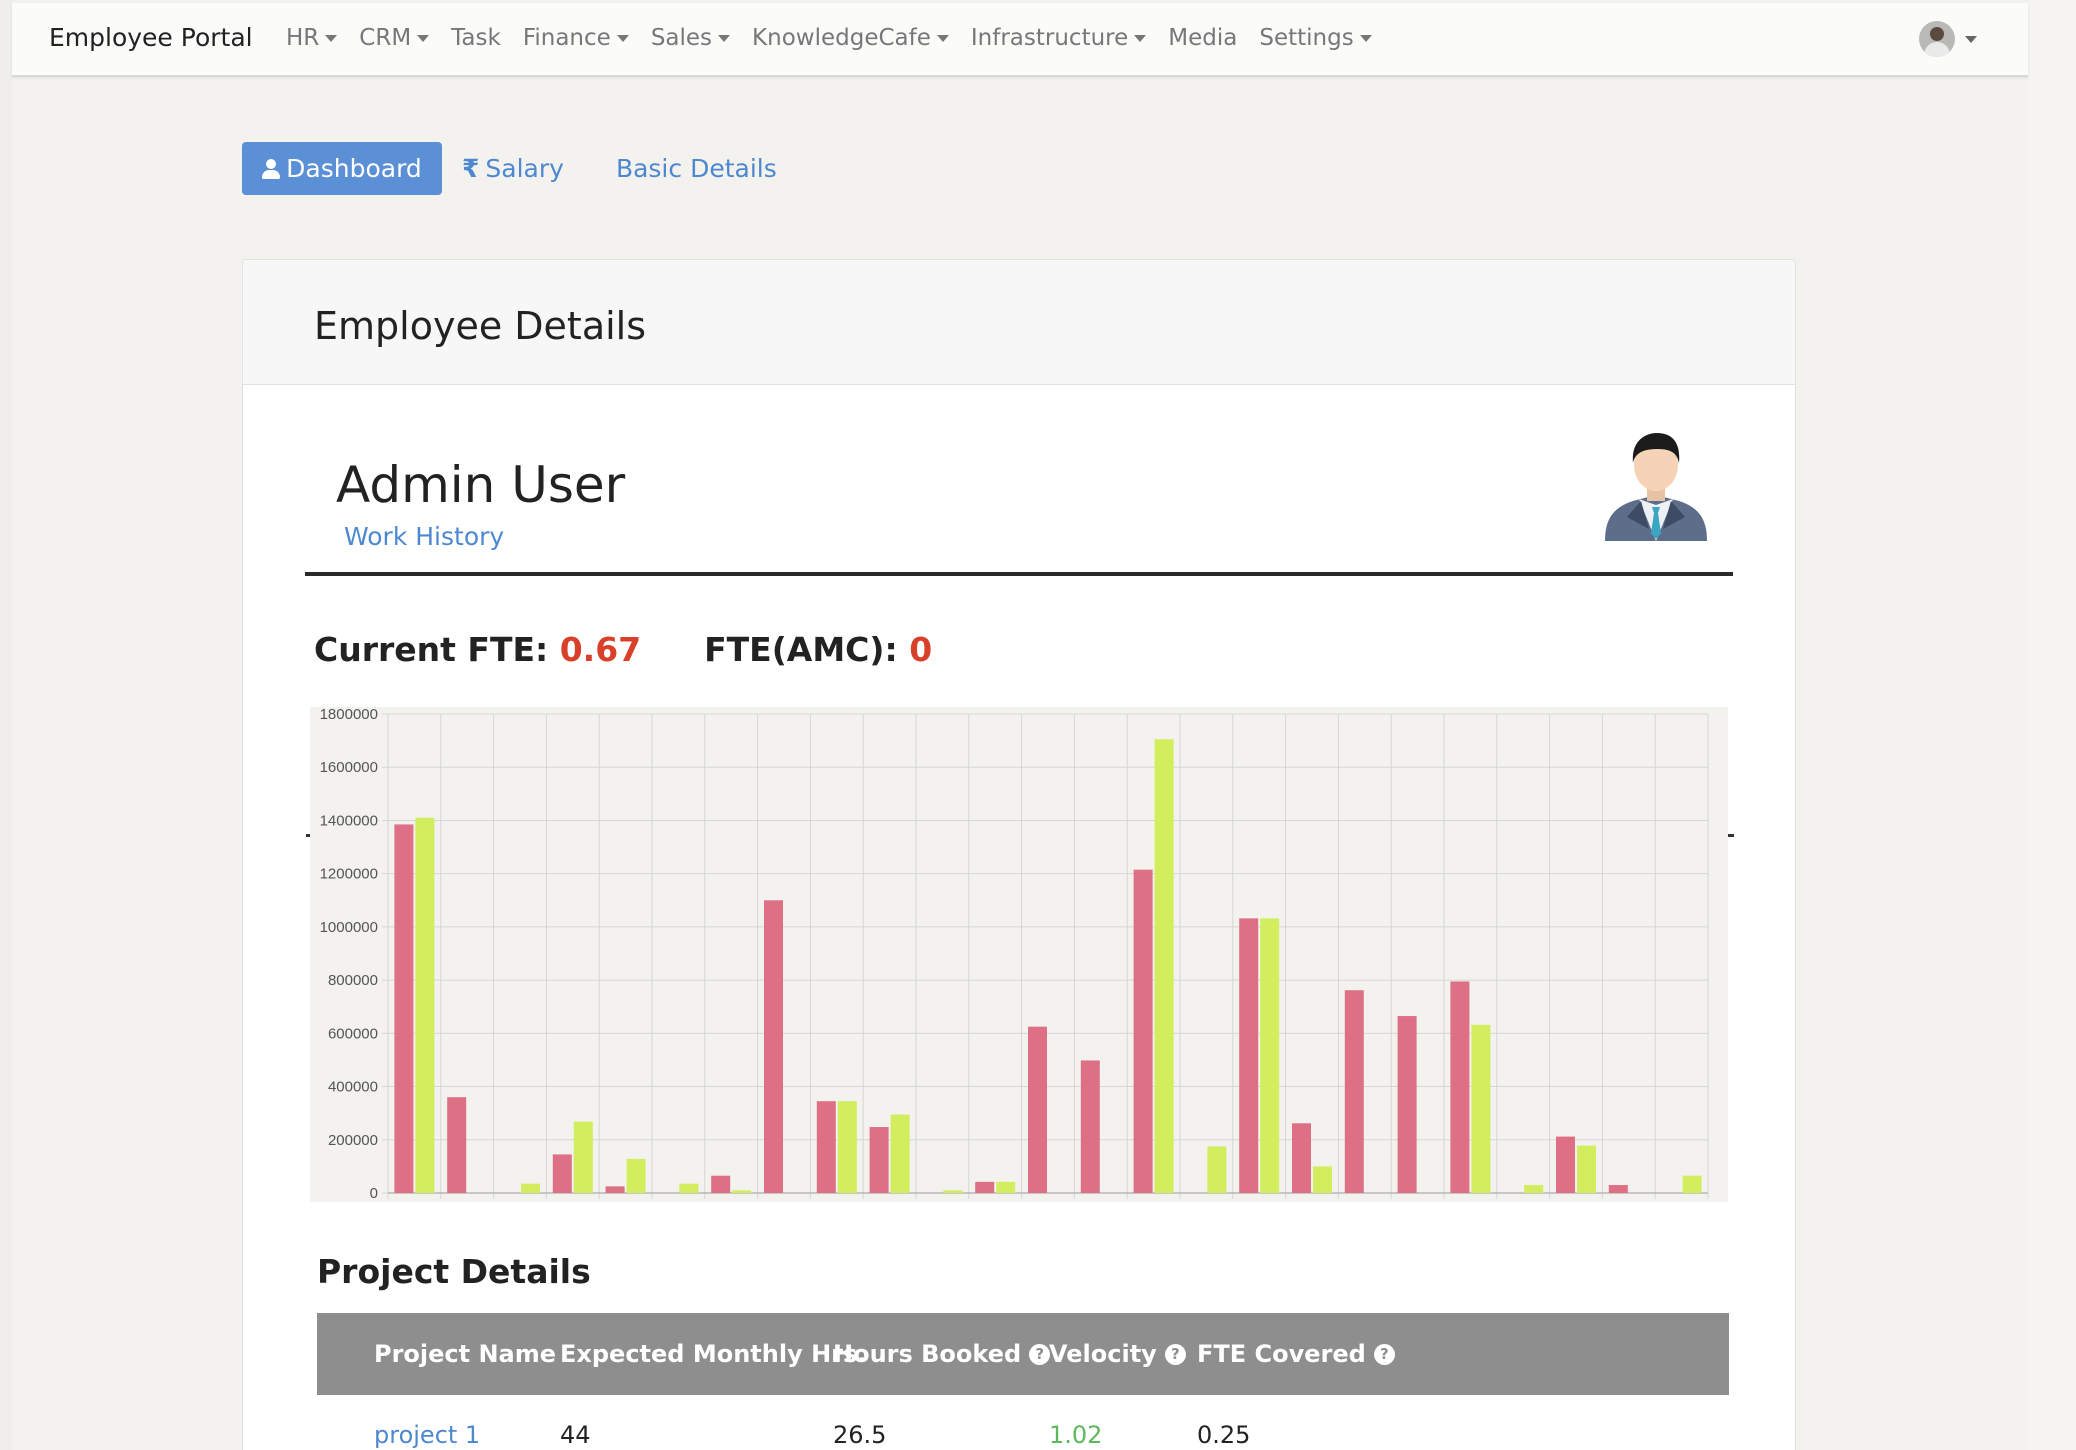 This screenshot has height=1450, width=2076. What do you see at coordinates (476, 38) in the screenshot?
I see `nav-item-task: Task` at bounding box center [476, 38].